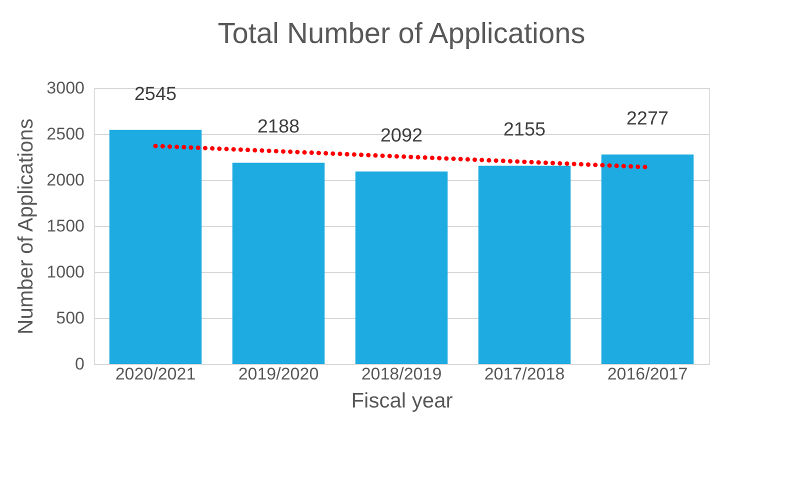  I want to click on y-tick-label: 500, so click(70, 318).